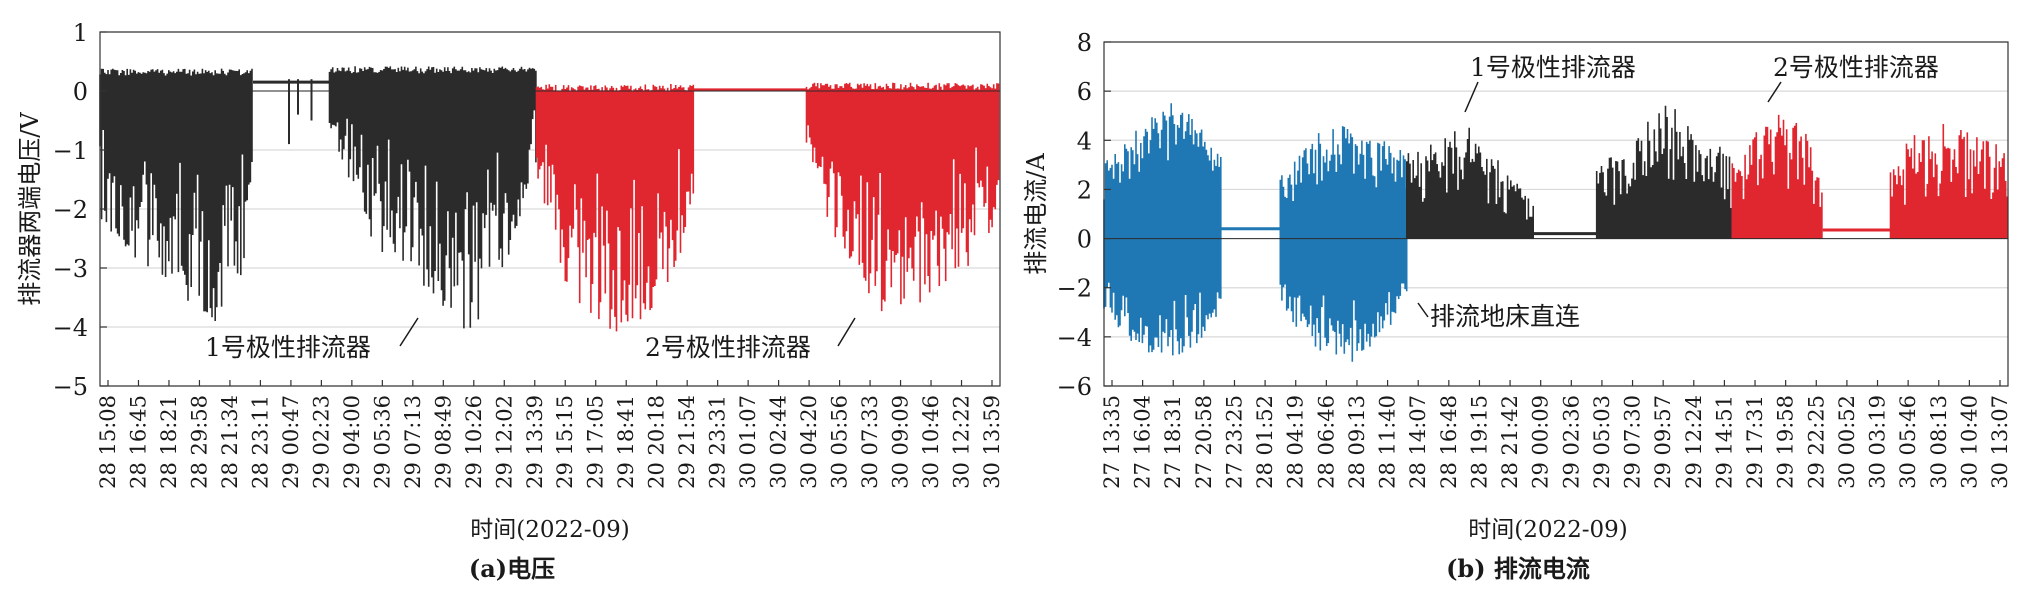 This screenshot has height=602, width=2025. I want to click on chart-b-y-ticks: 8 6 4 2 0 −2 −4 −6, so click(1084, 215).